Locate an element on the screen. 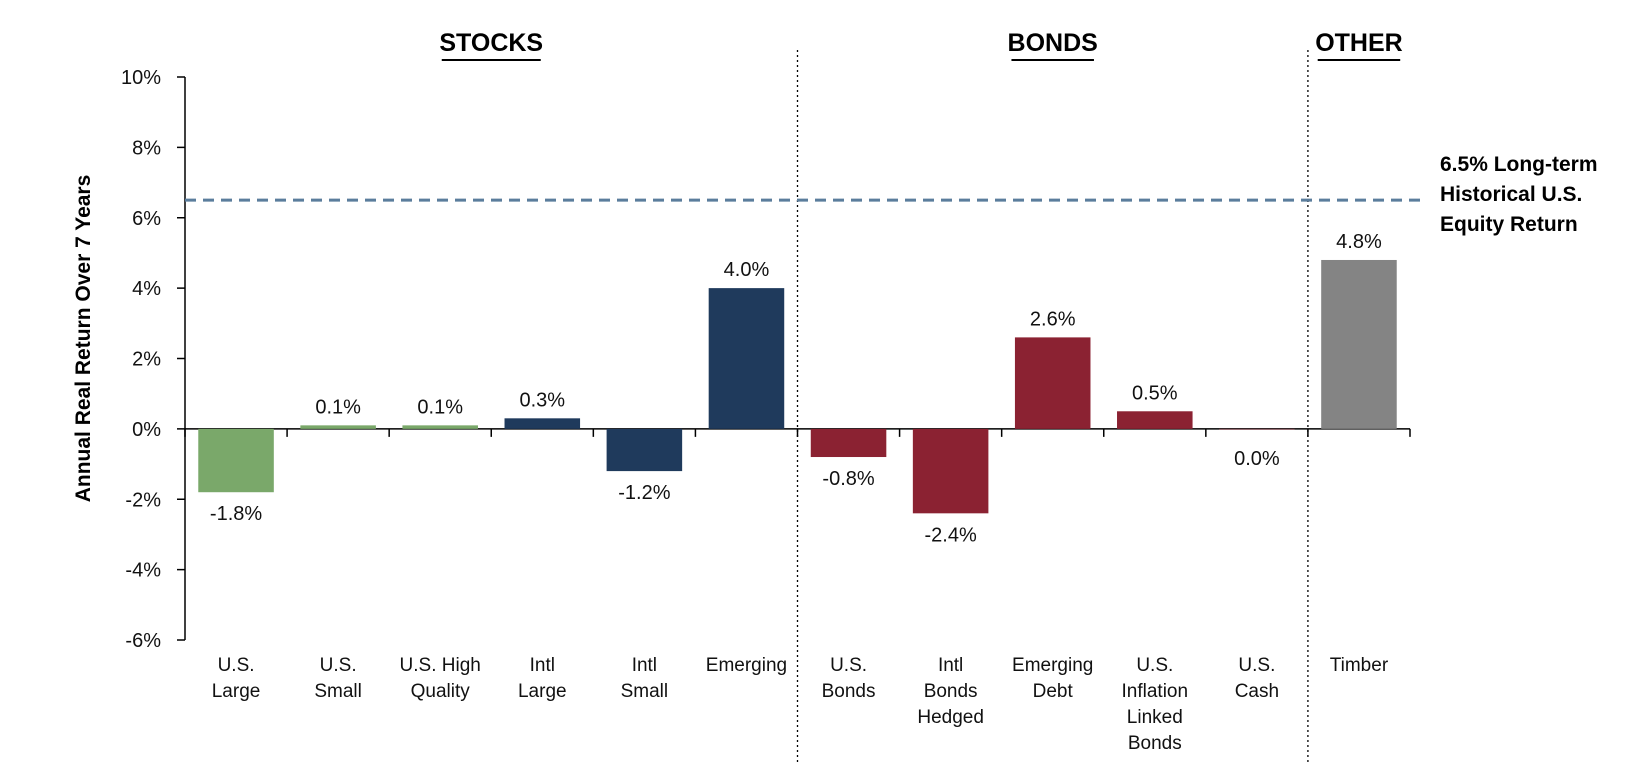 This screenshot has height=782, width=1632. reference-line-label: 6.5% Long-term is located at coordinates (1519, 164).